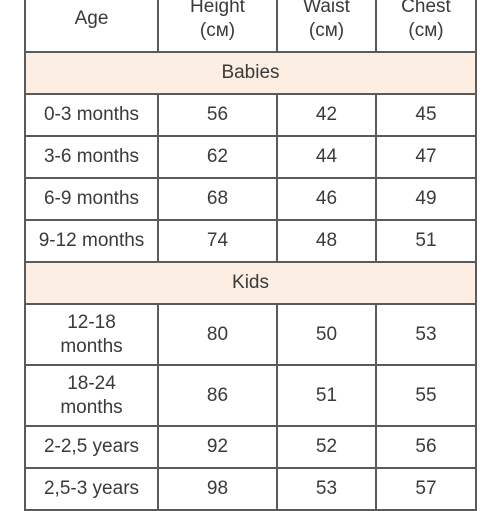 Image resolution: width=500 pixels, height=511 pixels. Describe the element at coordinates (426, 395) in the screenshot. I see `chest-cell: 55` at that location.